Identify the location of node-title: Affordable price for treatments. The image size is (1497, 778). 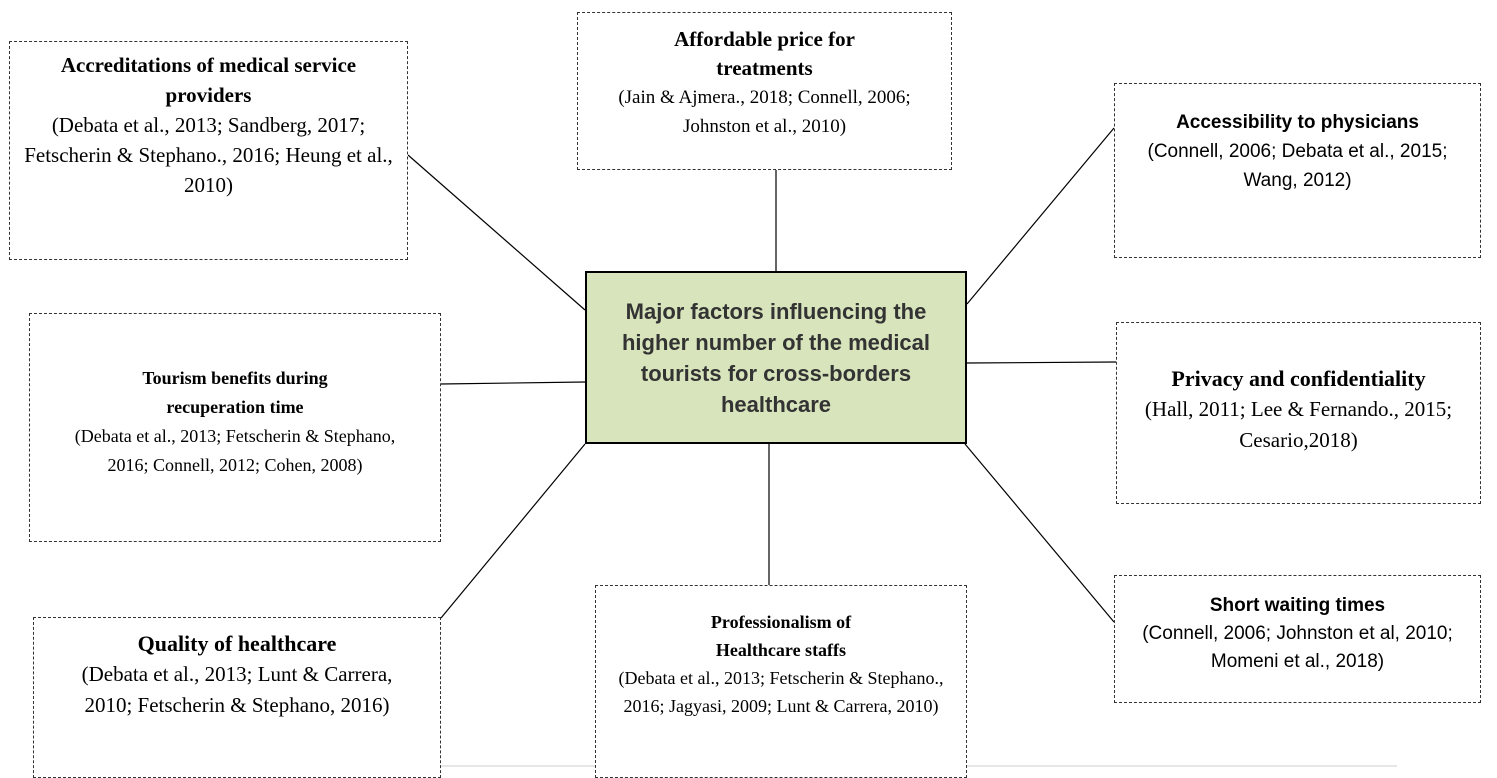
(764, 53).